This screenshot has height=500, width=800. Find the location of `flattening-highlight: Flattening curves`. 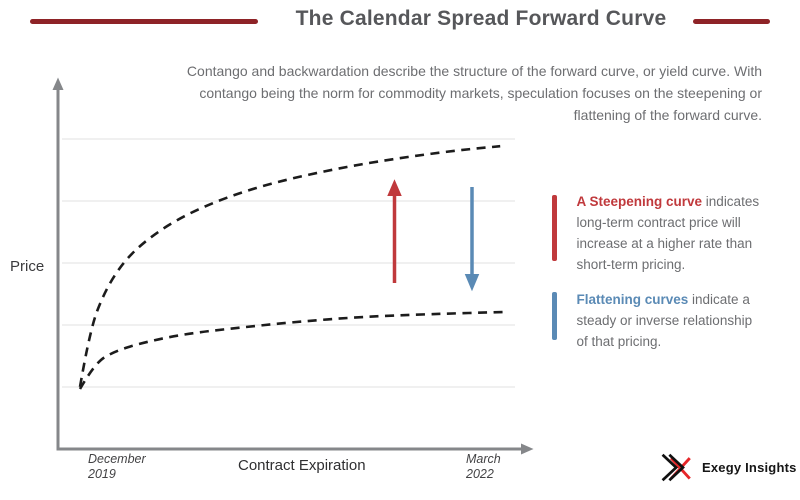

flattening-highlight: Flattening curves is located at coordinates (632, 299).